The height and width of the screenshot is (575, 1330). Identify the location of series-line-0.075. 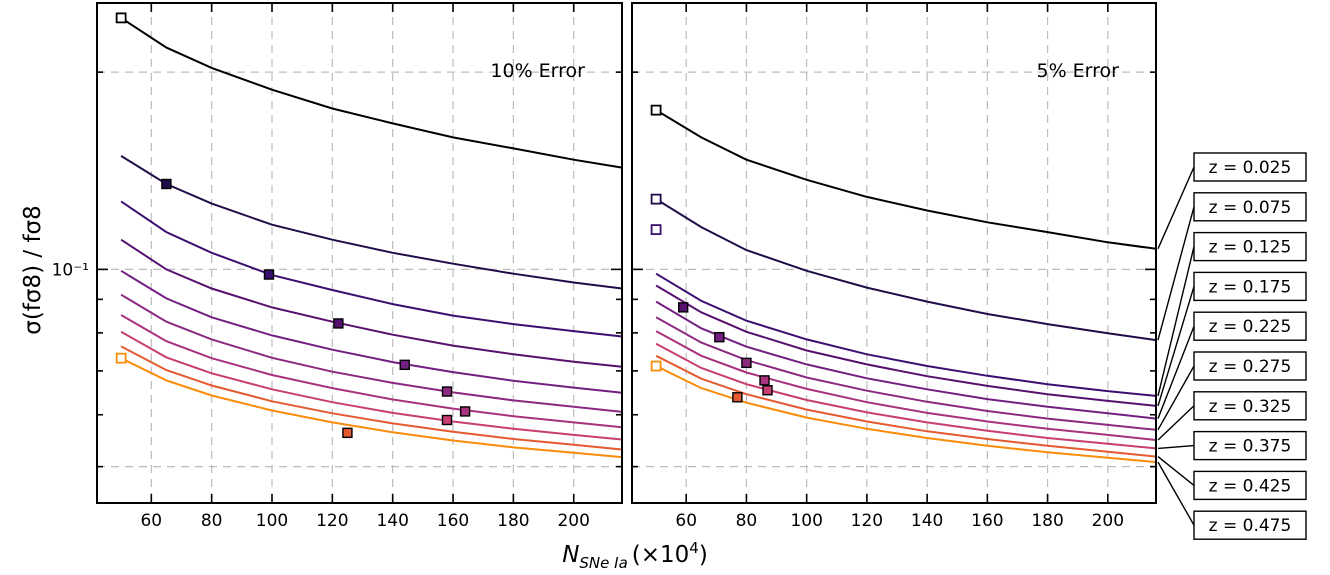
(906, 270).